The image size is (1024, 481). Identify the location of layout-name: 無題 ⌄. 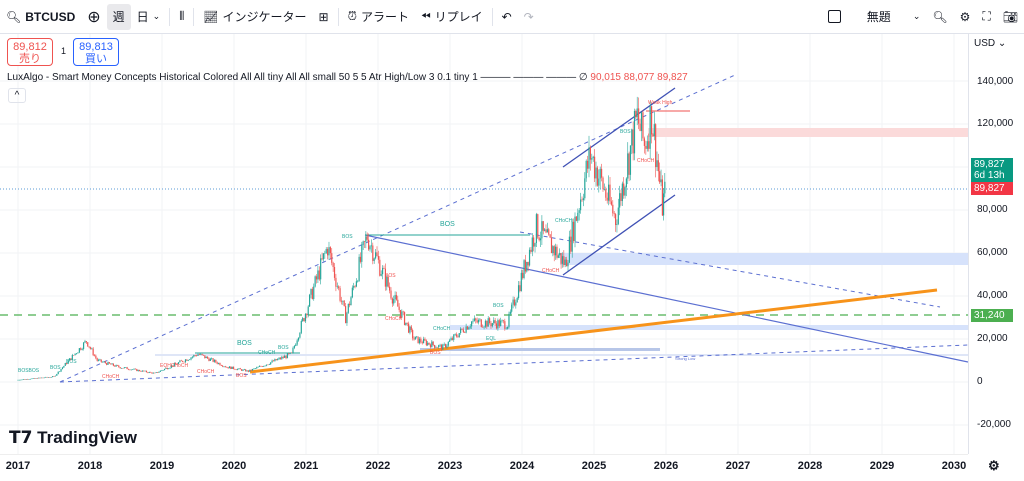
(893, 17).